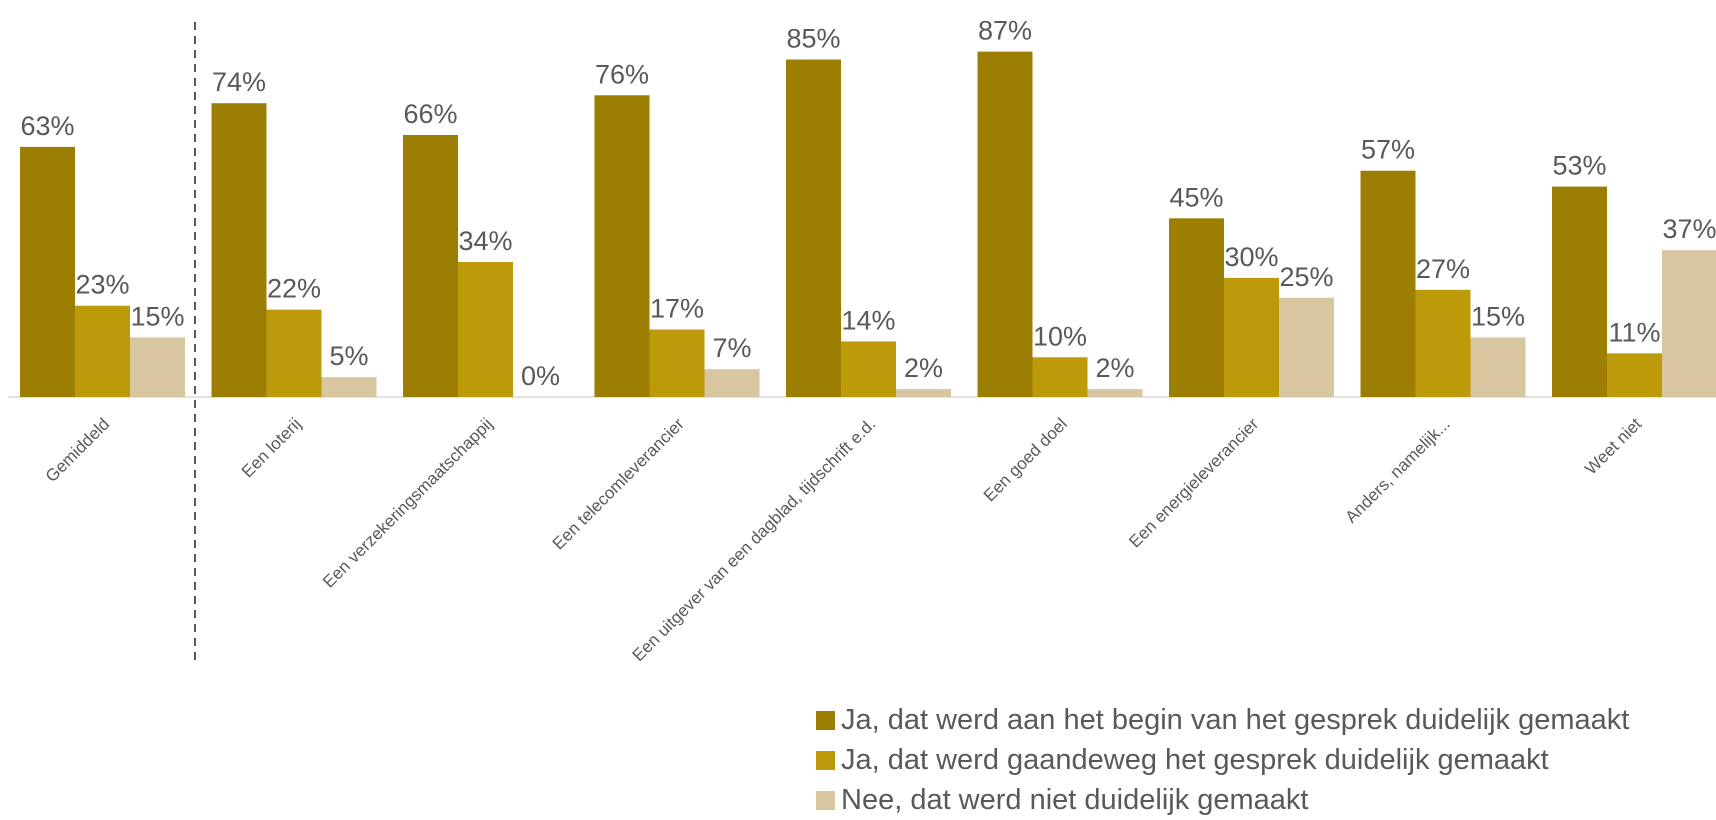 Image resolution: width=1716 pixels, height=820 pixels. I want to click on data-label-een-energieleverancier-series-2: 30%, so click(1251, 257).